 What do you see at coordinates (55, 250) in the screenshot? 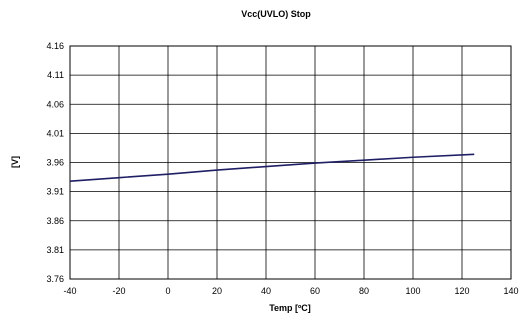
I see `y-tick-label: 3.81` at bounding box center [55, 250].